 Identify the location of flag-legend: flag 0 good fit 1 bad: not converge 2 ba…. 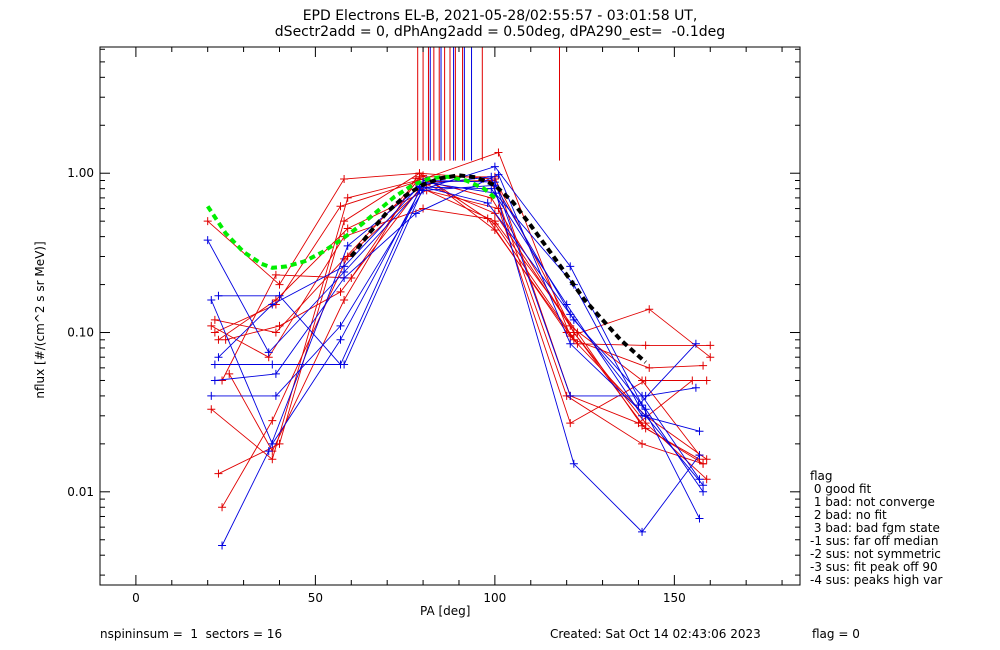
(876, 528).